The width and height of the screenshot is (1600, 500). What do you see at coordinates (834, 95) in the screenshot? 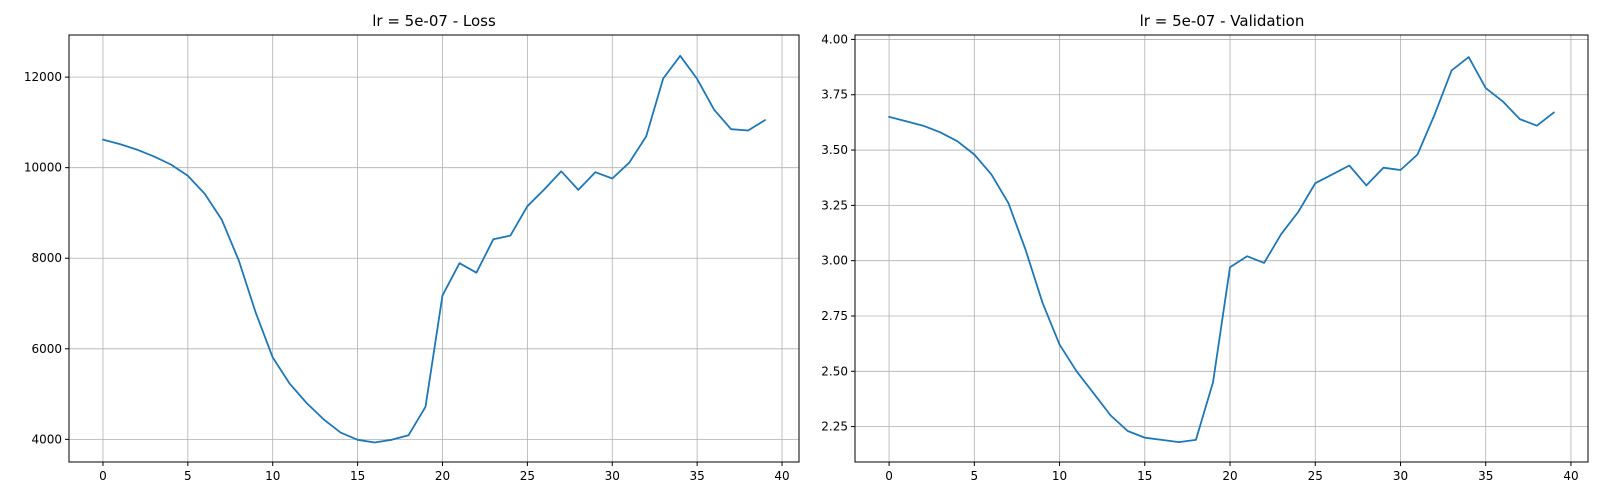
I see `validation-chart-y-tick-label: 3.75` at bounding box center [834, 95].